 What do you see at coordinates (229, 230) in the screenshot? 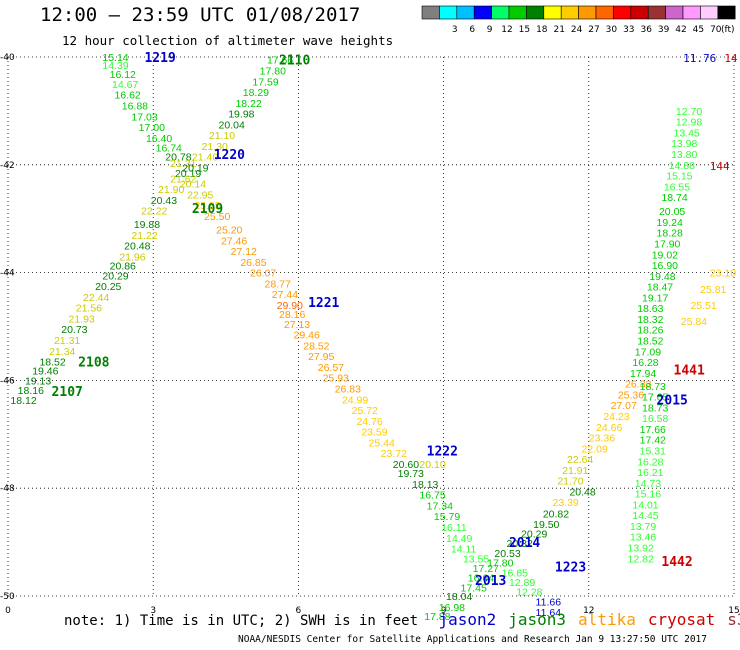
I see `observation-value: 25.20` at bounding box center [229, 230].